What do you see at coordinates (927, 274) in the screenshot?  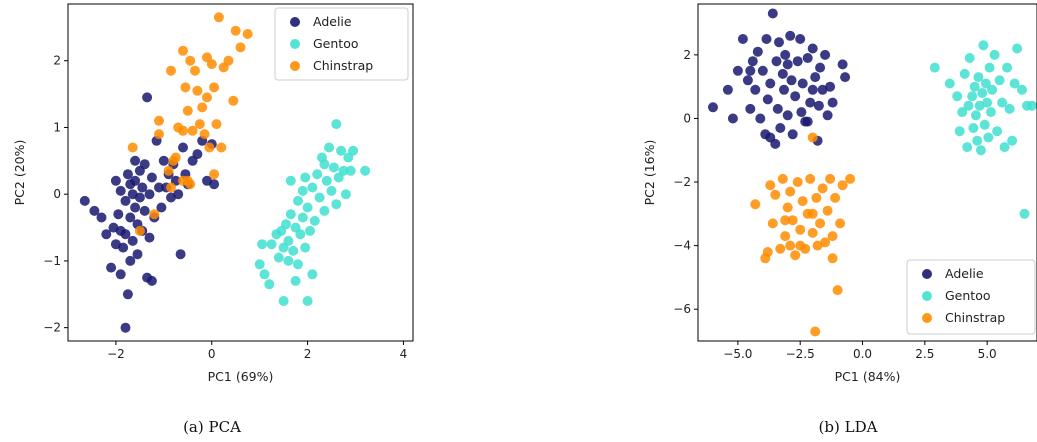 I see `lda-legend-marker` at bounding box center [927, 274].